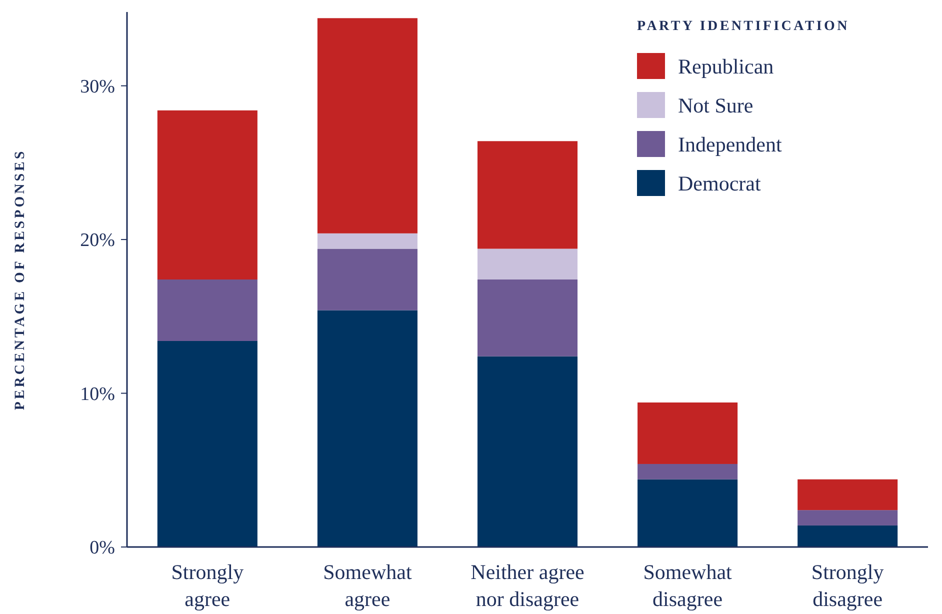 The width and height of the screenshot is (942, 614). Describe the element at coordinates (527, 585) in the screenshot. I see `x-tick-label: Neither agree nor disagree` at that location.